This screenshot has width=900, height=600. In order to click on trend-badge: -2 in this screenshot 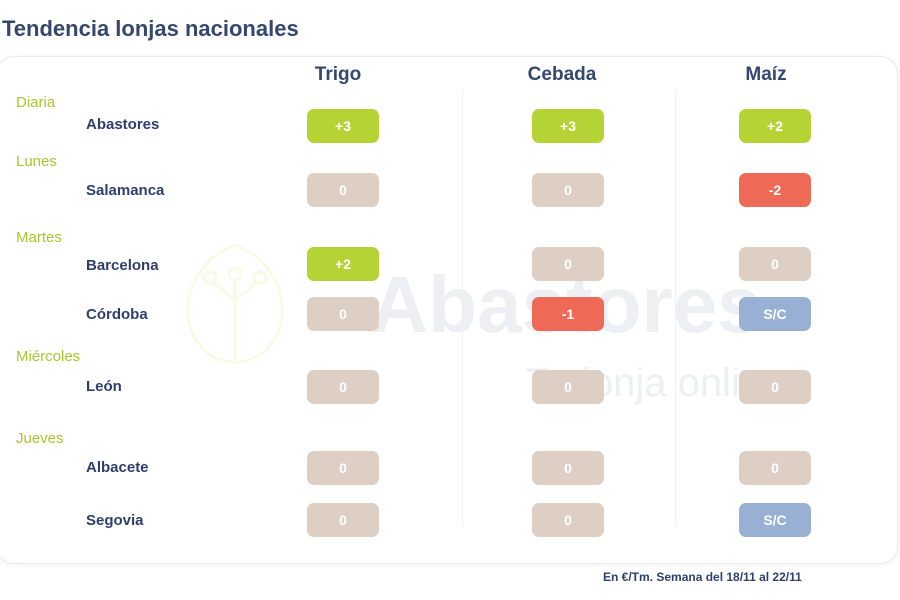, I will do `click(775, 190)`.